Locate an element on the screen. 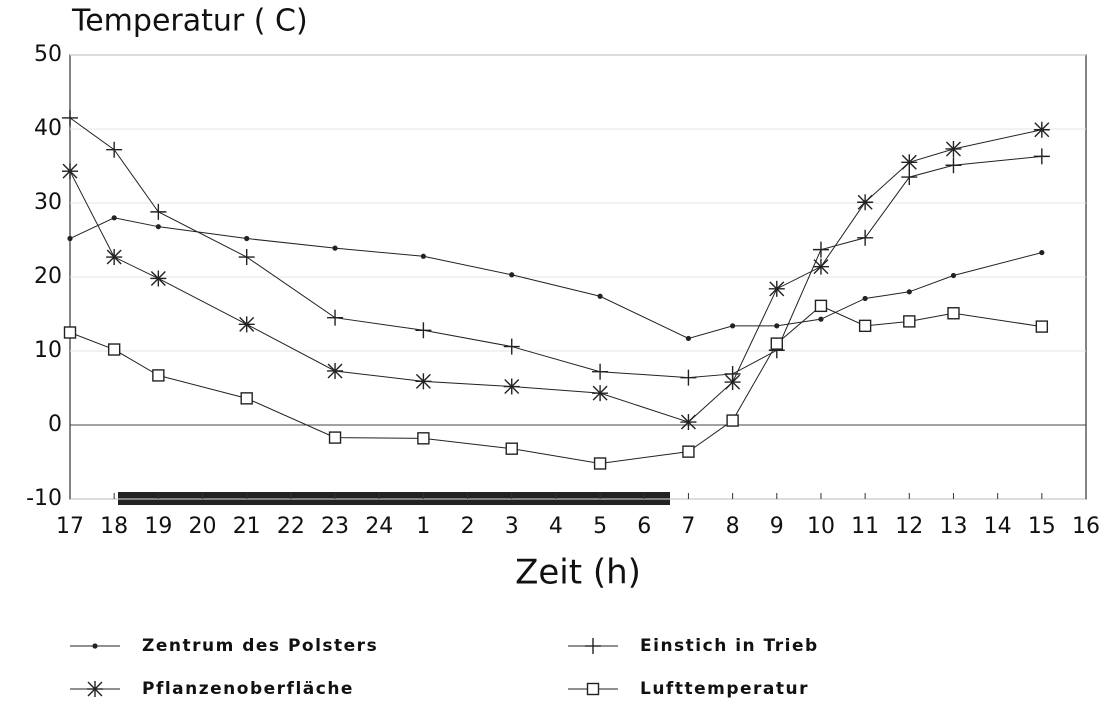 Image resolution: width=1114 pixels, height=709 pixels. legend-label: Zentrum des Polsters is located at coordinates (260, 646).